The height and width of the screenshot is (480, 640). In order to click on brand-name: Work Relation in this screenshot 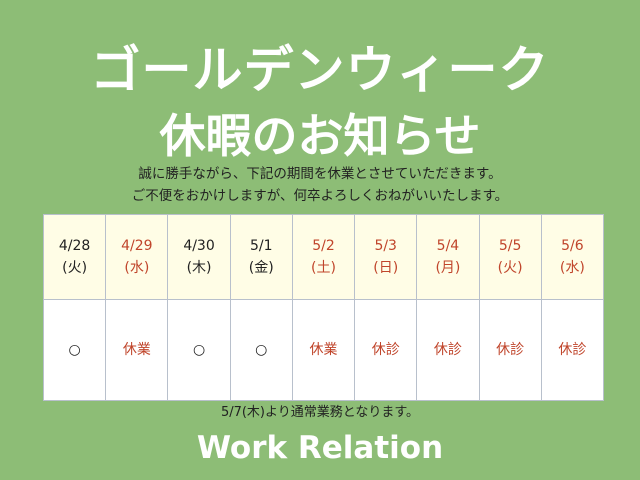, I will do `click(320, 448)`.